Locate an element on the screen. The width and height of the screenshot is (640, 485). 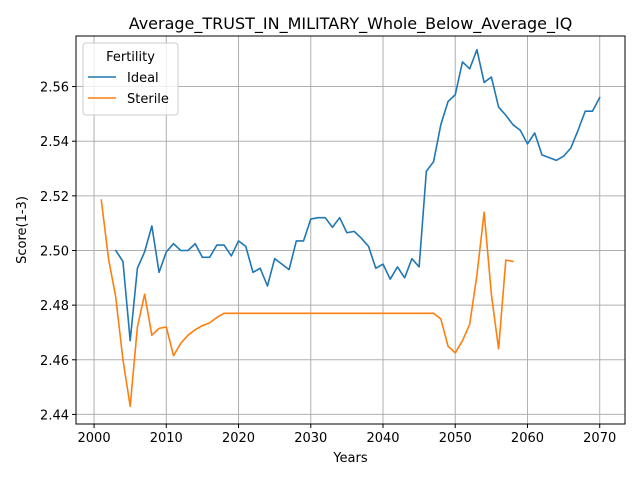
legend: Fertility Ideal Sterile is located at coordinates (130, 79).